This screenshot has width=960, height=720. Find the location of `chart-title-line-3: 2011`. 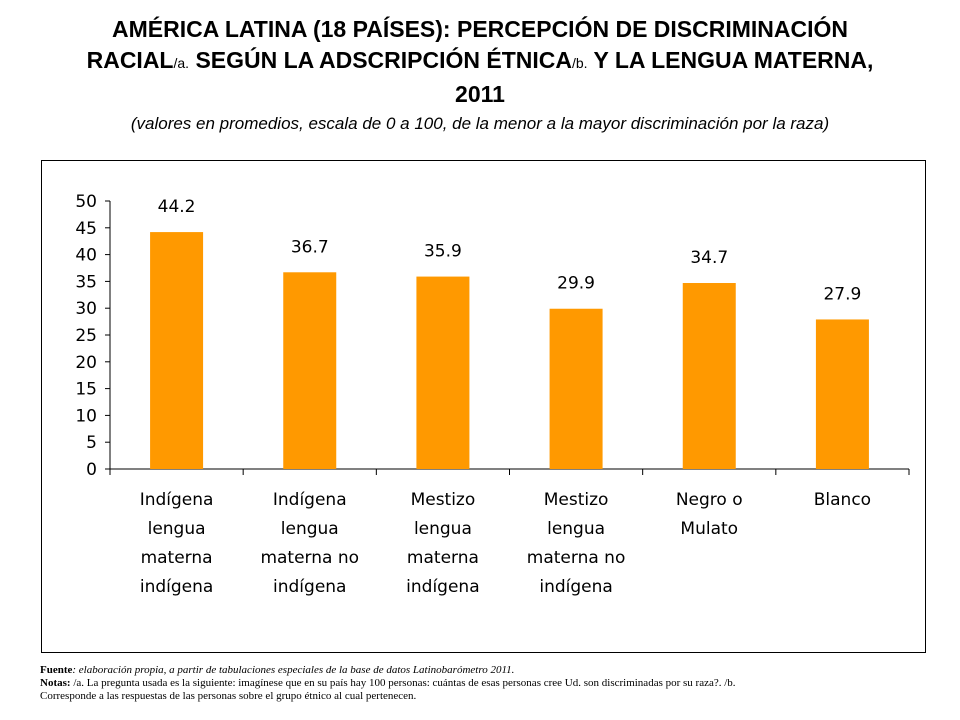

chart-title-line-3: 2011 is located at coordinates (480, 94).